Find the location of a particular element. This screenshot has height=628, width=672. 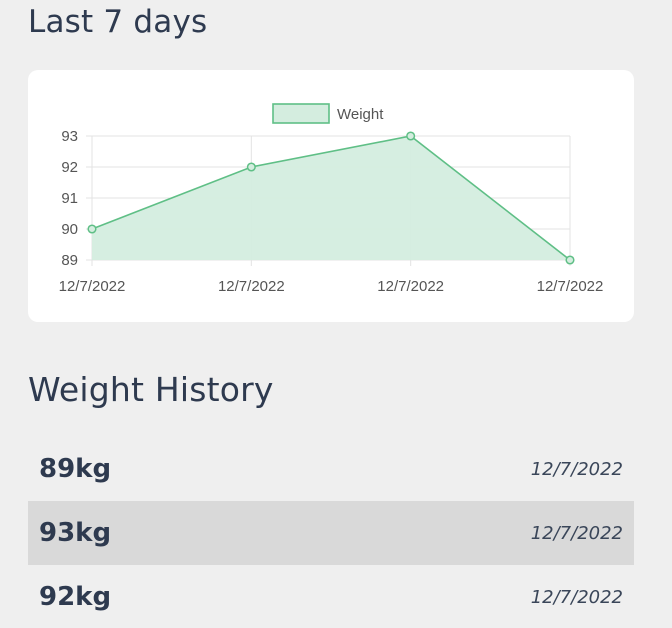

history-row: 93kg 12/7/2022 is located at coordinates (331, 533).